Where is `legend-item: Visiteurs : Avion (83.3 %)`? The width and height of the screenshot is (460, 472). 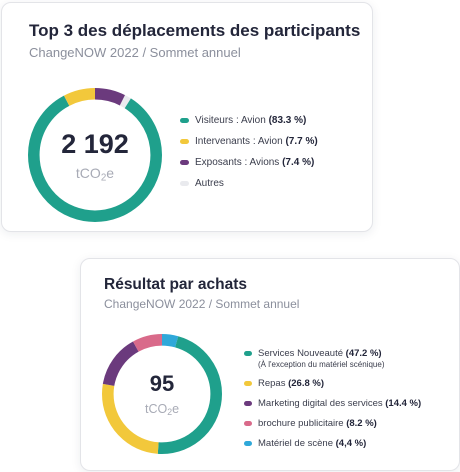
legend-item: Visiteurs : Avion (83.3 %) is located at coordinates (249, 124).